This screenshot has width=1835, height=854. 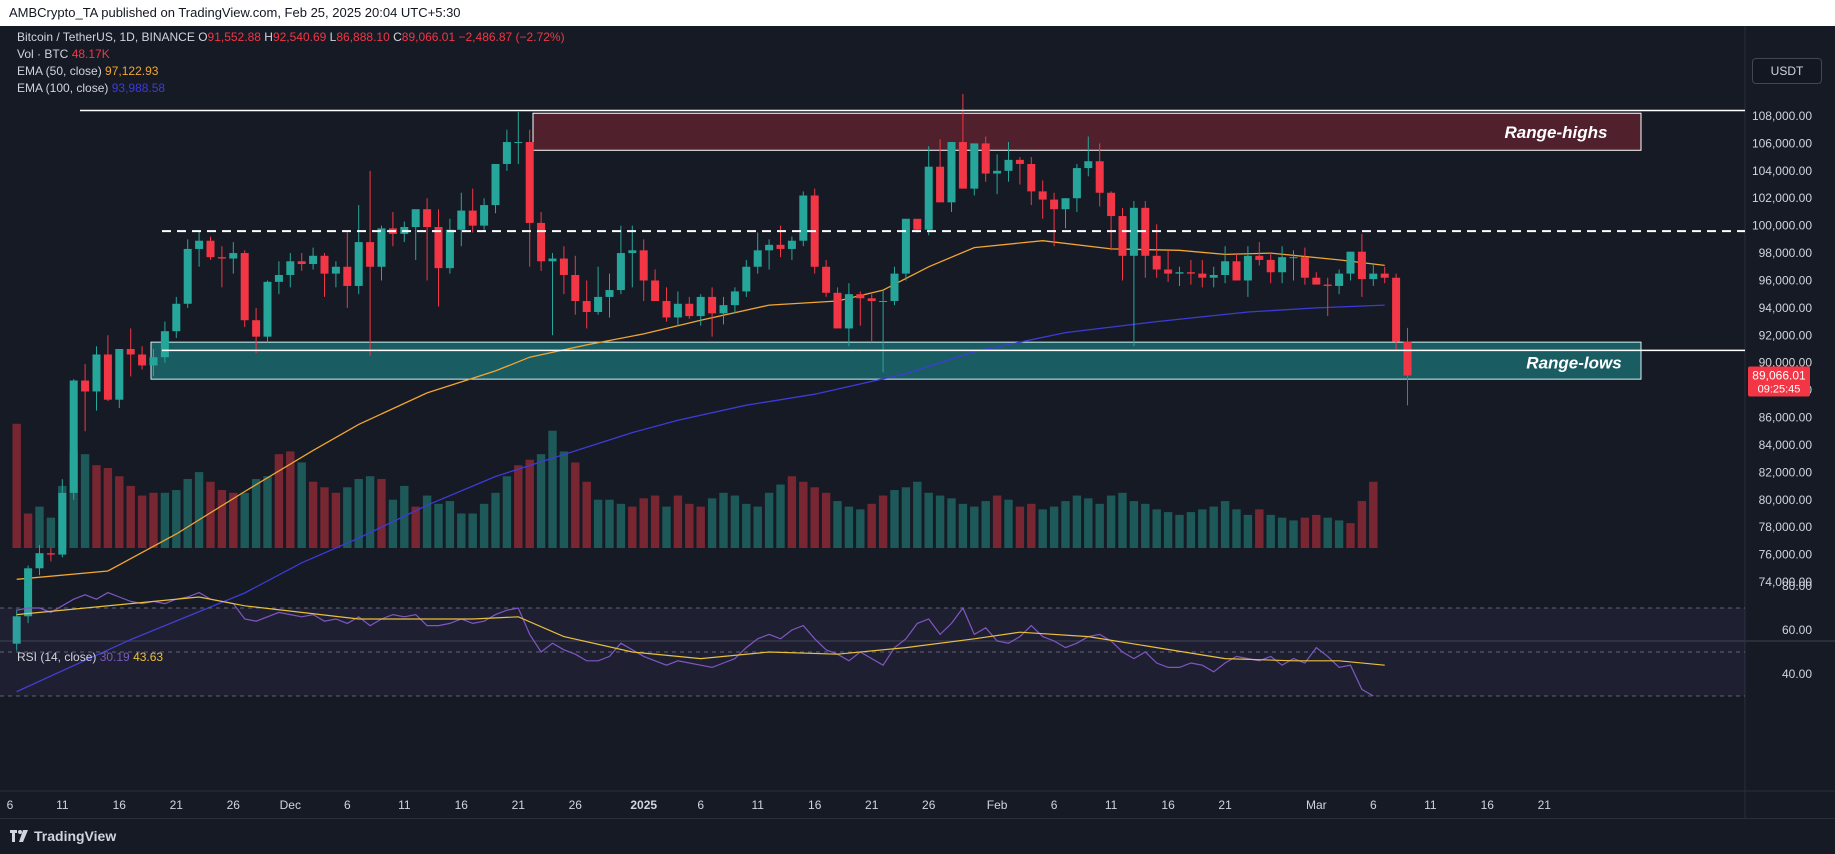 I want to click on price-tick-label: 76,000.00, so click(x=1786, y=555).